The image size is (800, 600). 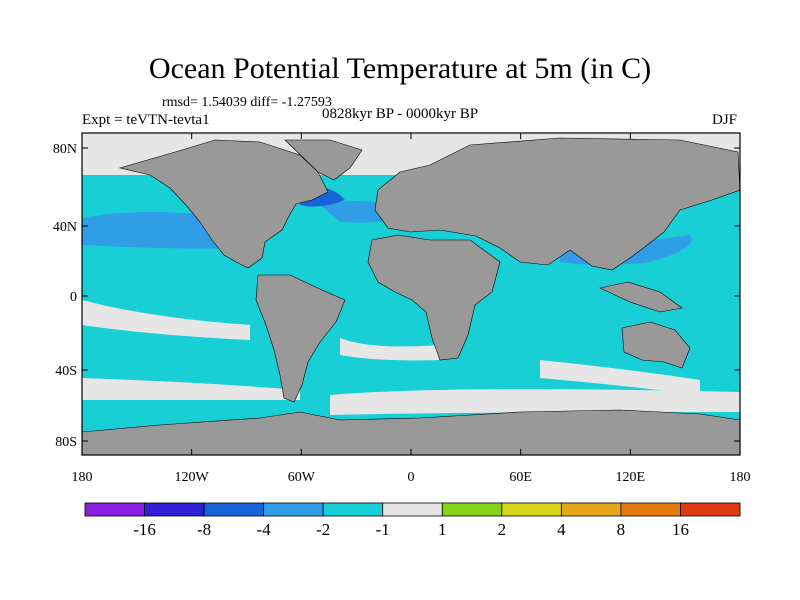 What do you see at coordinates (641, 297) in the screenshot?
I see `maritime-asia` at bounding box center [641, 297].